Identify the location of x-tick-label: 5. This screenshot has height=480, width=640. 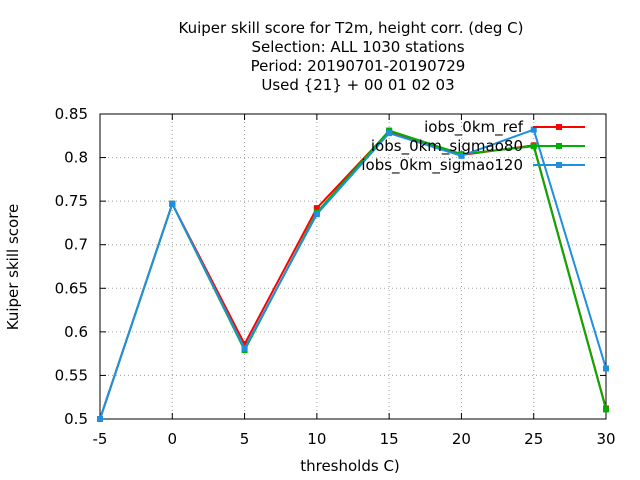
(245, 439).